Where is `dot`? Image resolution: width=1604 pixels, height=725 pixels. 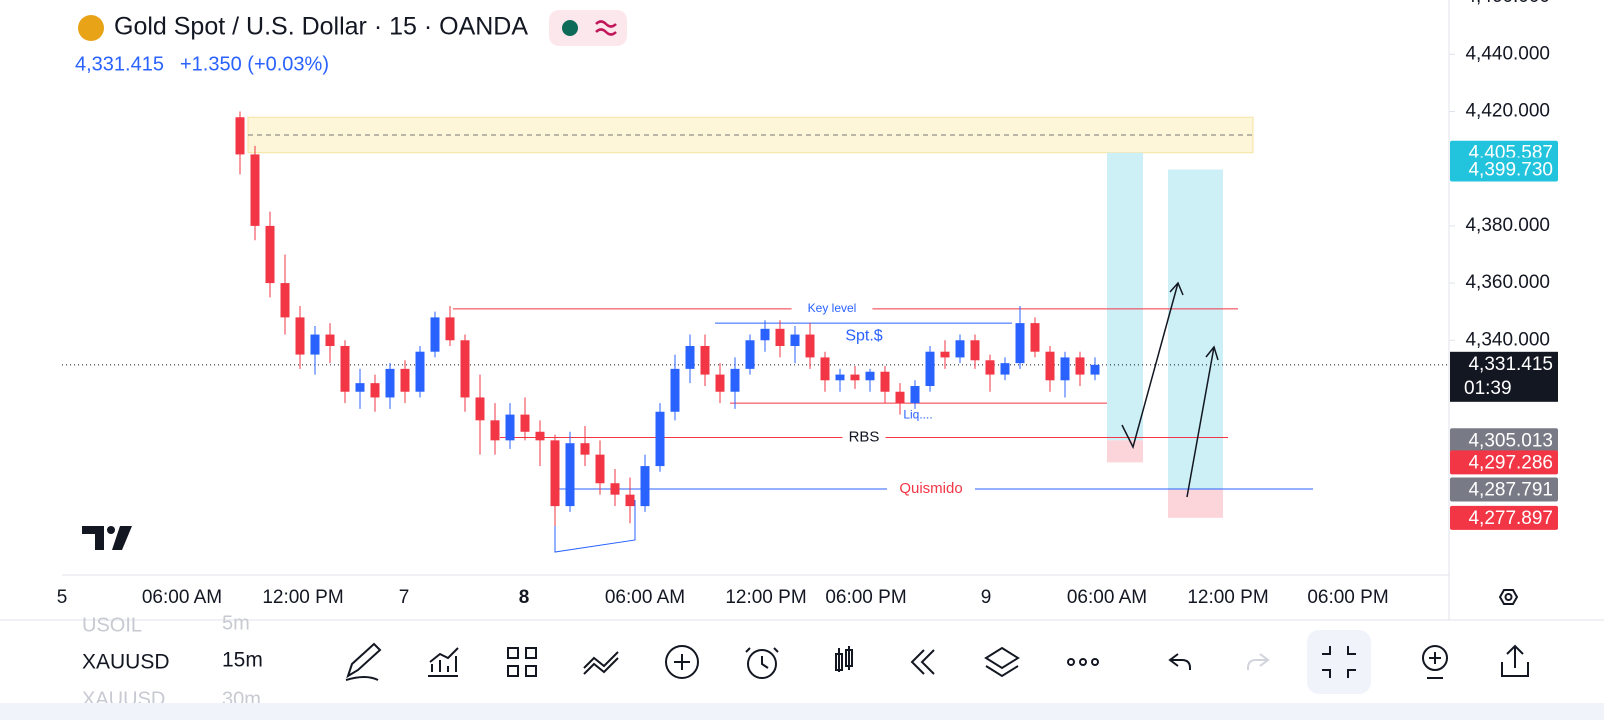 dot is located at coordinates (1508, 597).